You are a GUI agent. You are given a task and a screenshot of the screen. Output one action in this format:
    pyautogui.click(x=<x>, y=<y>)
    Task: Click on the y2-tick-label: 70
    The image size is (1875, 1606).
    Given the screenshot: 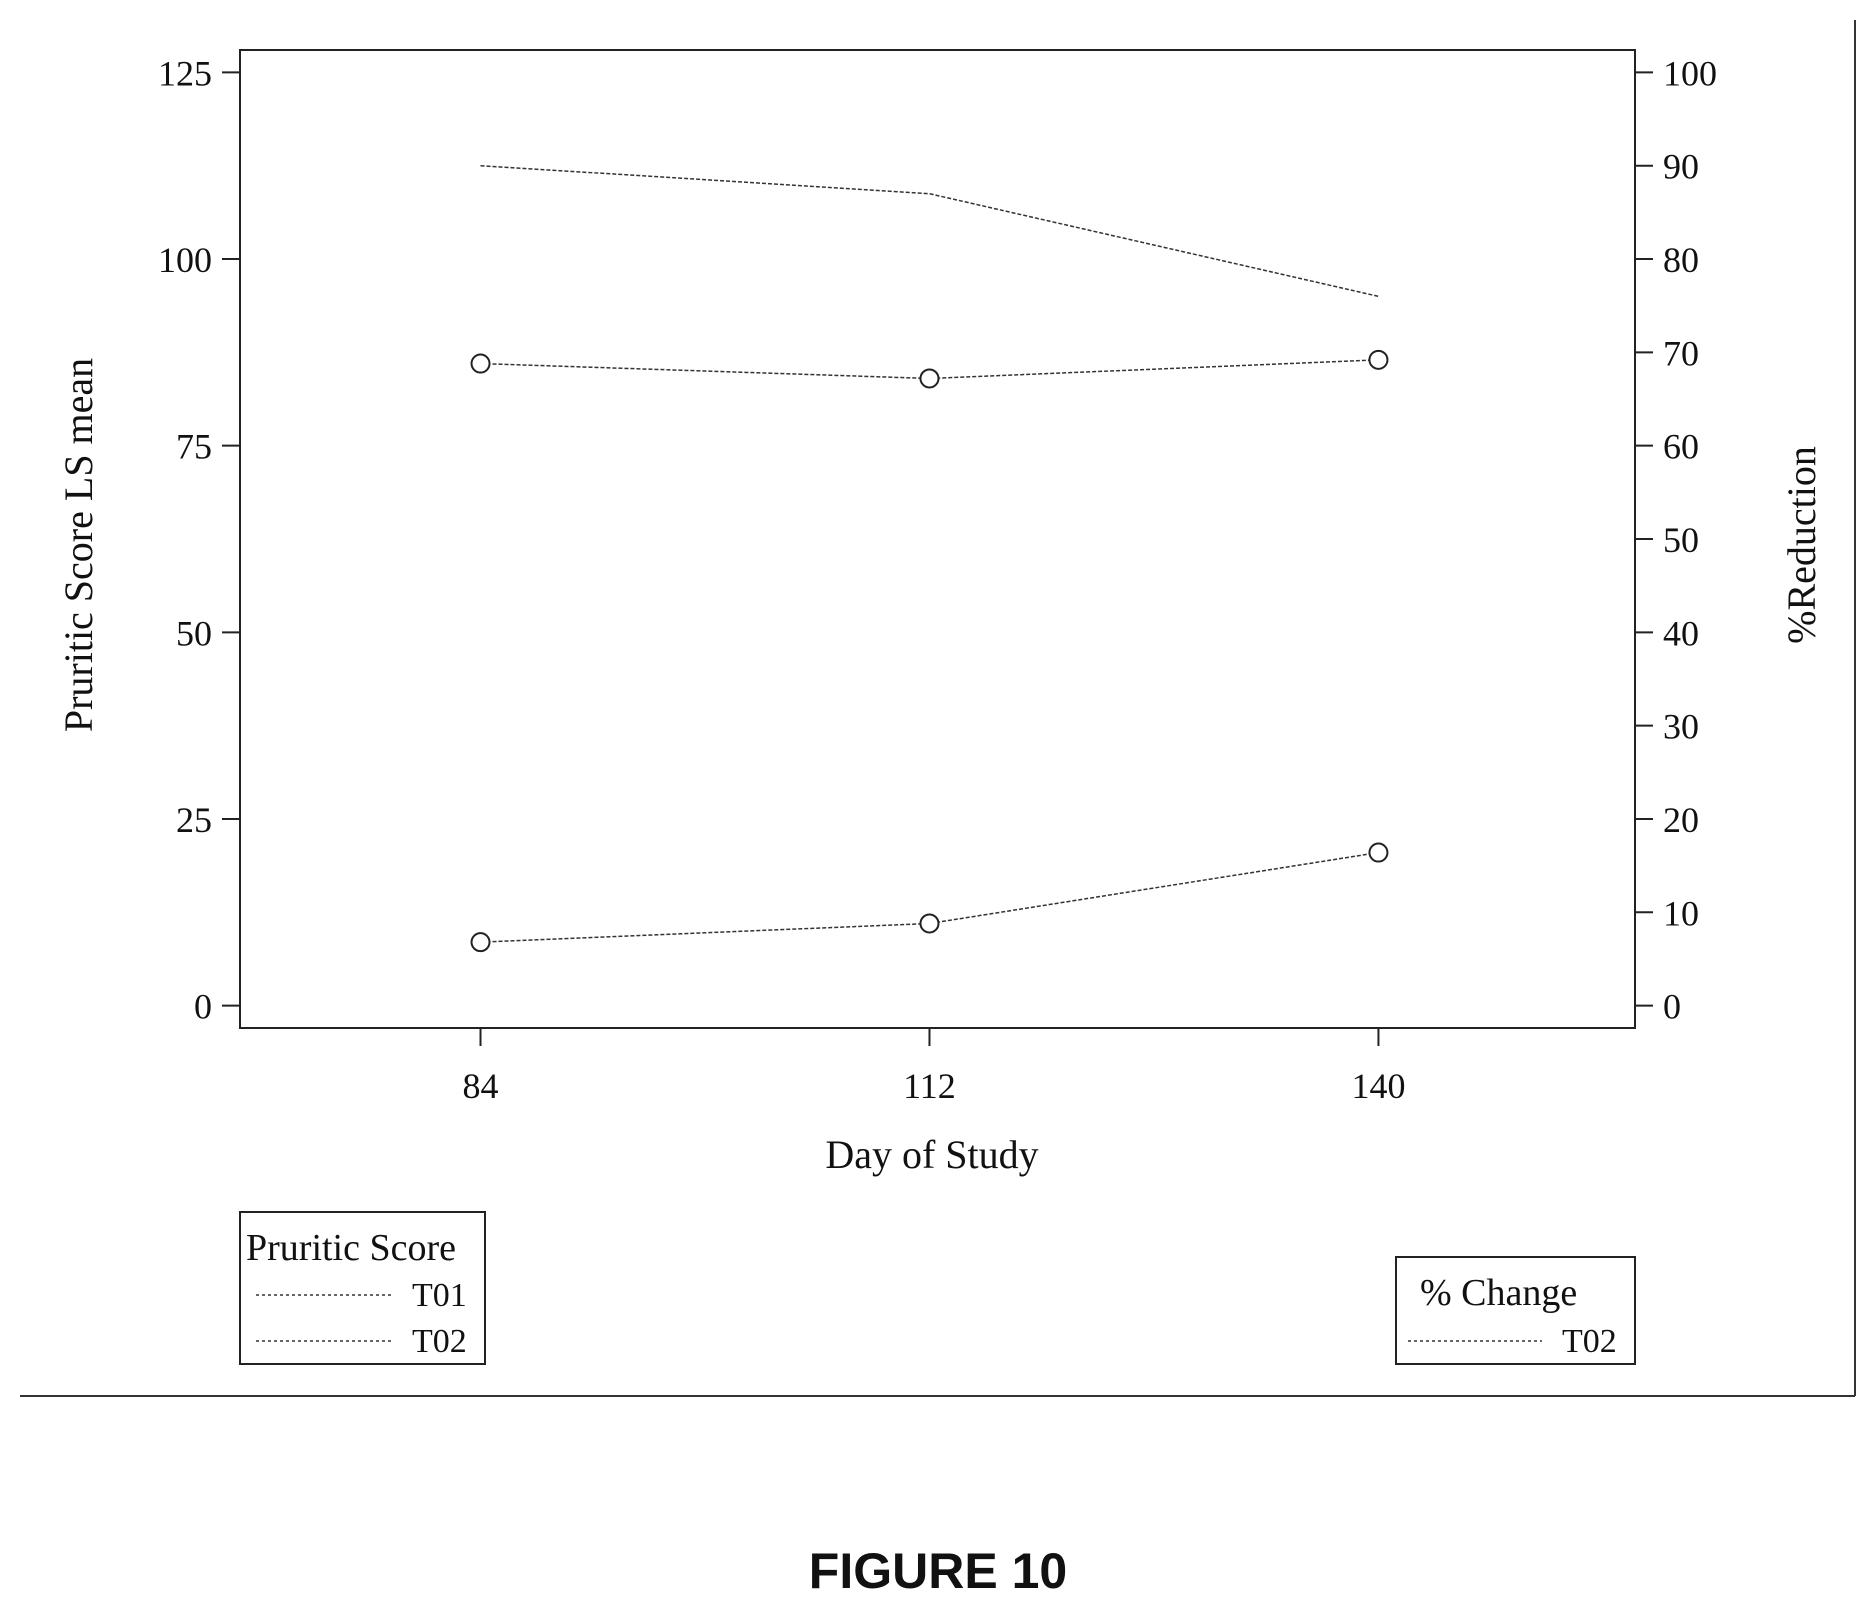 What is the action you would take?
    pyautogui.click(x=1681, y=353)
    